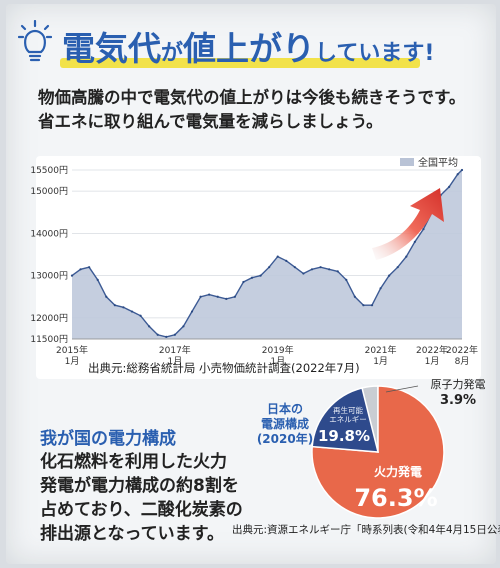 The image size is (500, 568). I want to click on slice-value-nuclear: 3.9%, so click(458, 400).